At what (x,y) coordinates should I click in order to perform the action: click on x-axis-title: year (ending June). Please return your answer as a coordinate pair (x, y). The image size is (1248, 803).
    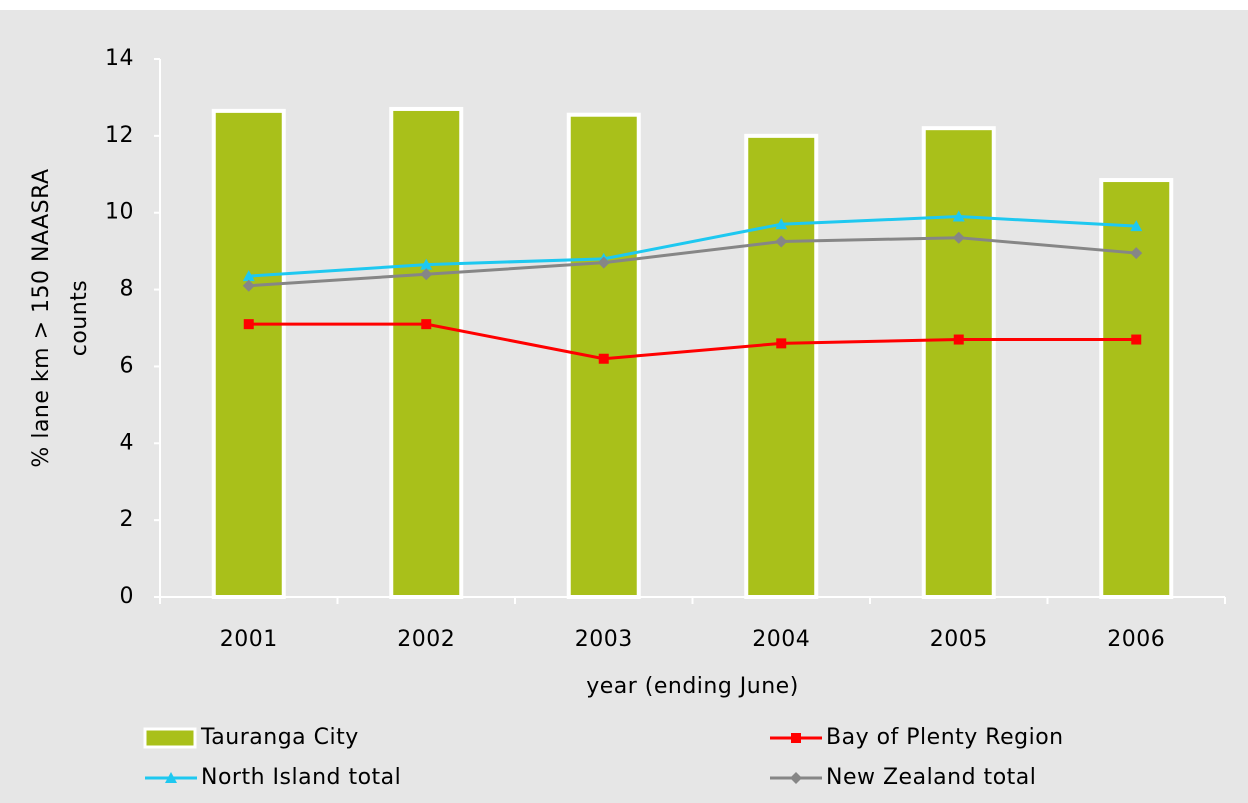
    Looking at the image, I should click on (692, 686).